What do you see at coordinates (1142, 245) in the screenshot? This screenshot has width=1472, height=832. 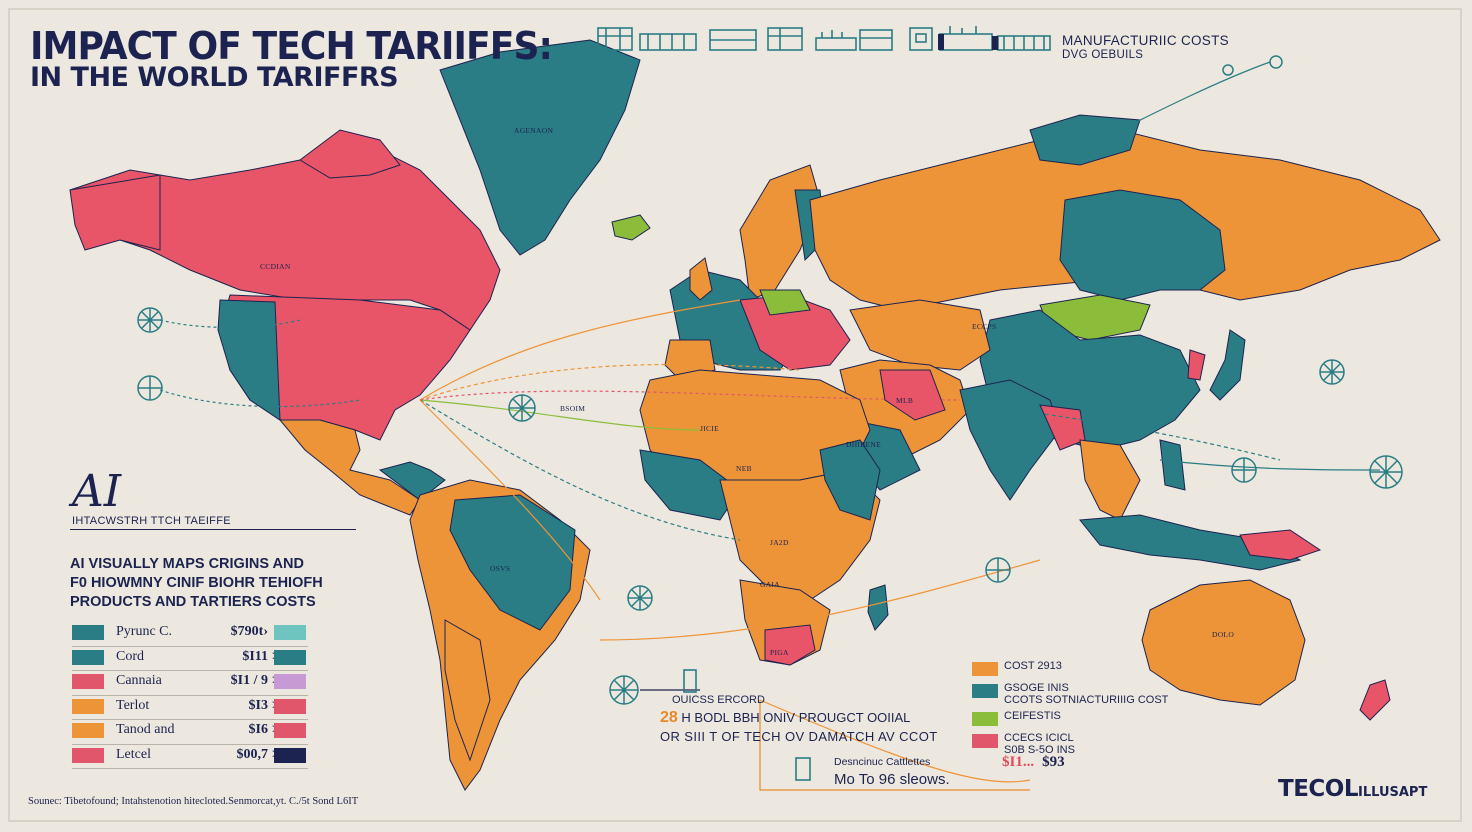 I see `siberia-blob` at bounding box center [1142, 245].